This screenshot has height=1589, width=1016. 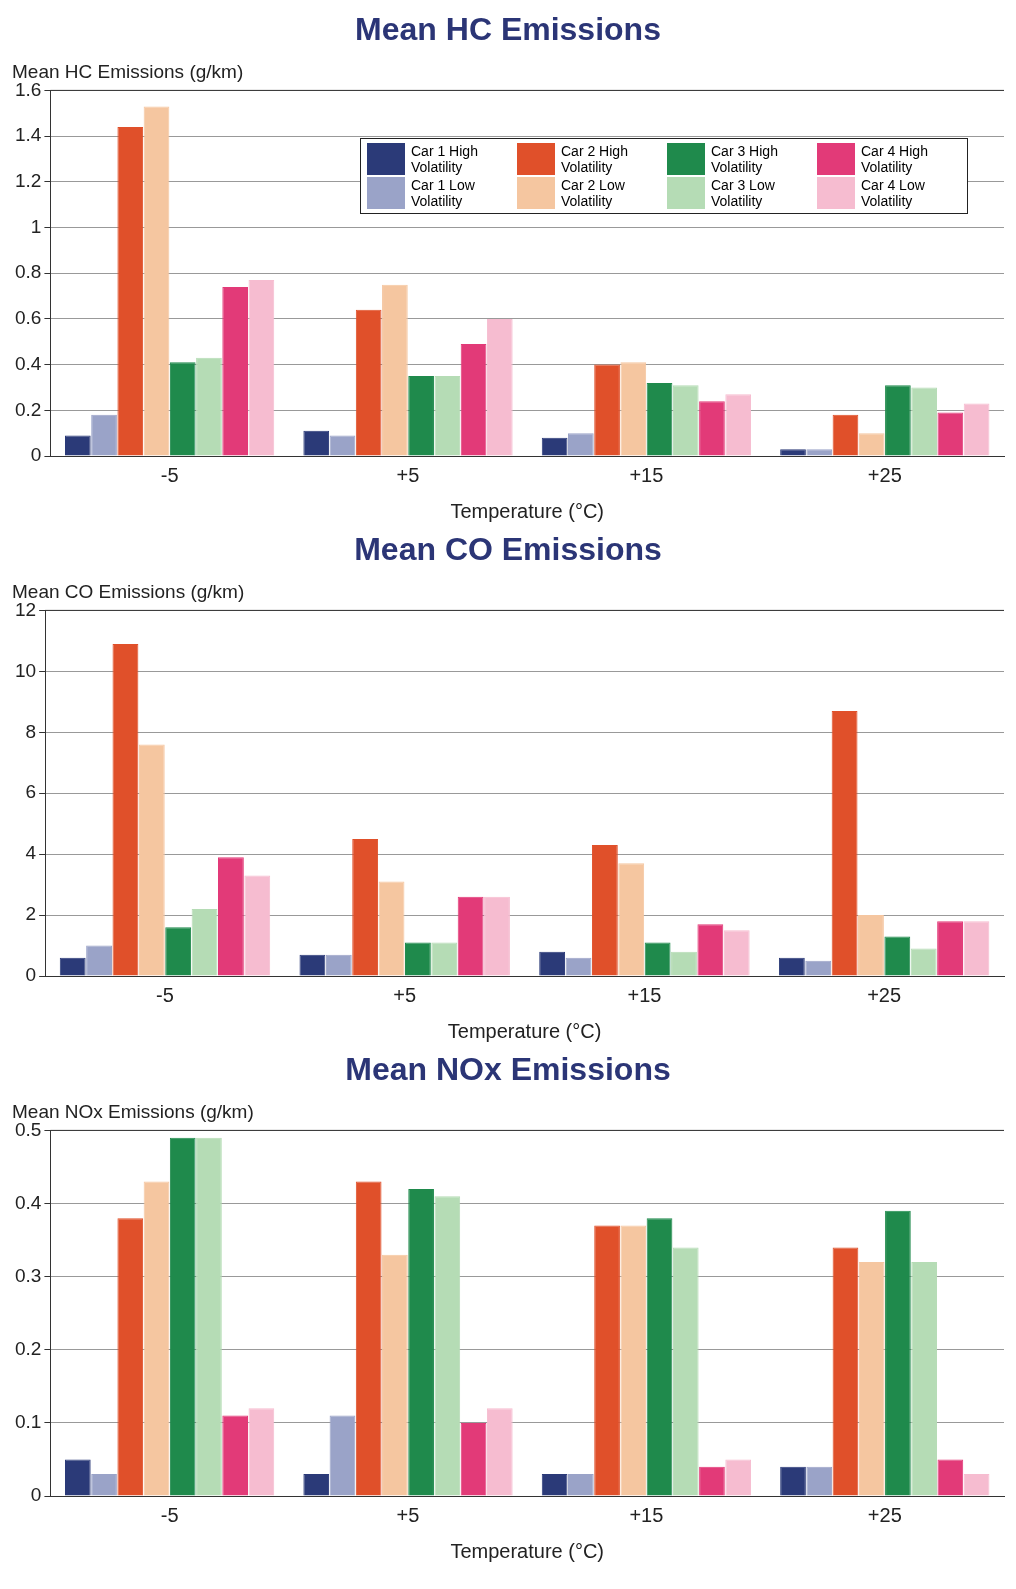 I want to click on y-tick-label: 0.6, so click(x=28, y=318).